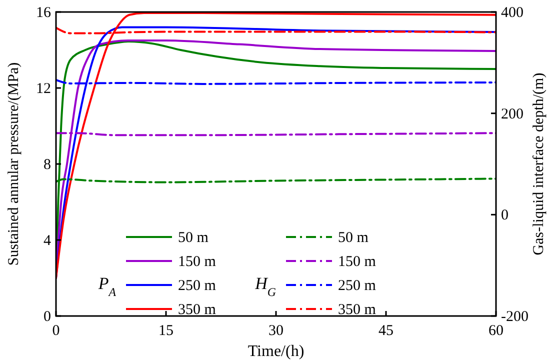 This screenshot has width=550, height=364. What do you see at coordinates (496, 331) in the screenshot?
I see `x-tick-label: 60` at bounding box center [496, 331].